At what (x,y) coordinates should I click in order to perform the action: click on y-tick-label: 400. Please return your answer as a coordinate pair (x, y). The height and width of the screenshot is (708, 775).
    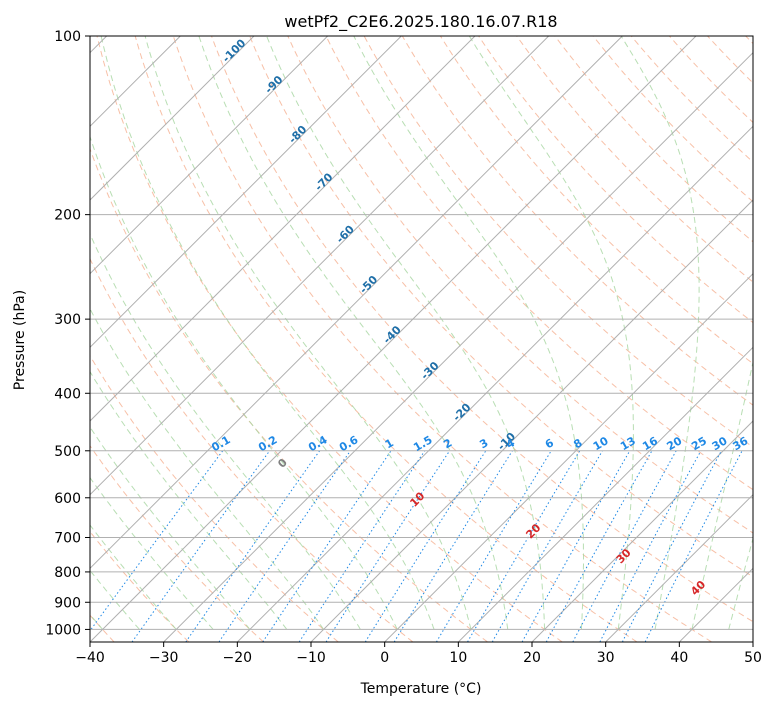
    Looking at the image, I should click on (67, 394).